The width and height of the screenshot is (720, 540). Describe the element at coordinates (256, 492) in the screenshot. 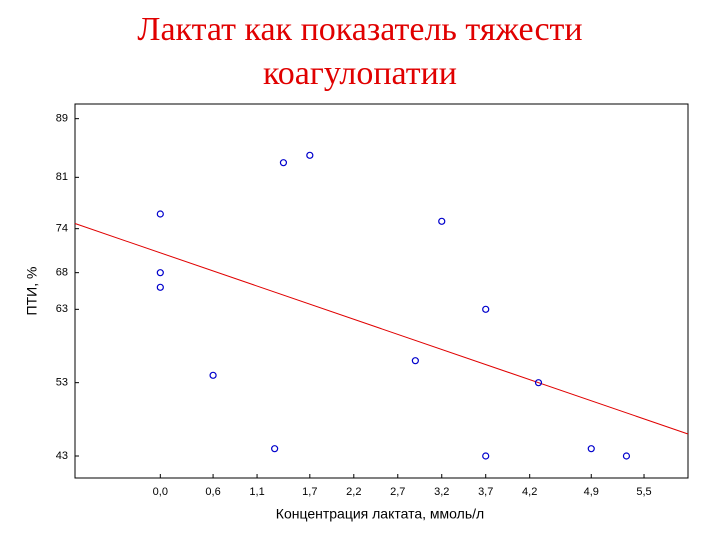

I see `x-tick-label: 1,1` at that location.